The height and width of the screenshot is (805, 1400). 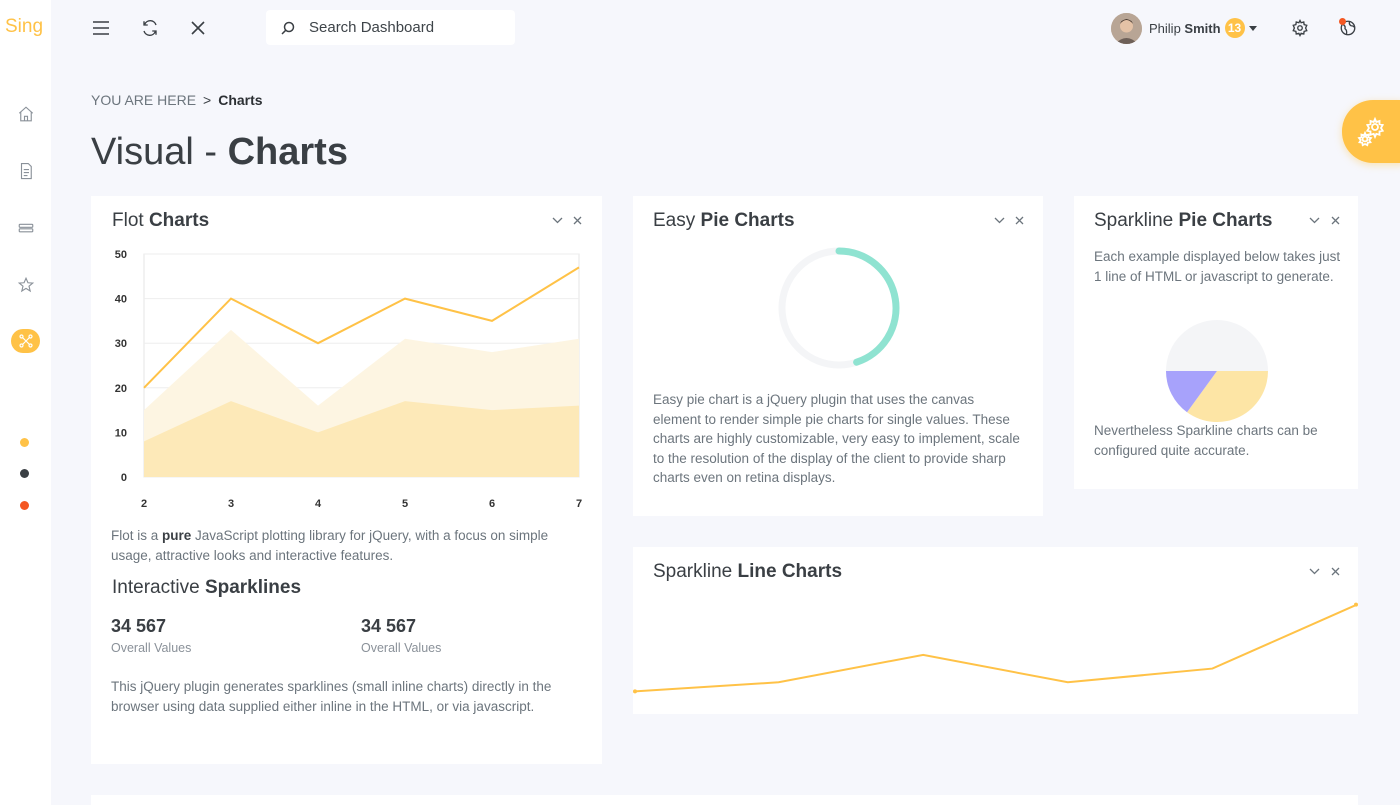 I want to click on sparklines-title-light: Interactive, so click(x=158, y=587).